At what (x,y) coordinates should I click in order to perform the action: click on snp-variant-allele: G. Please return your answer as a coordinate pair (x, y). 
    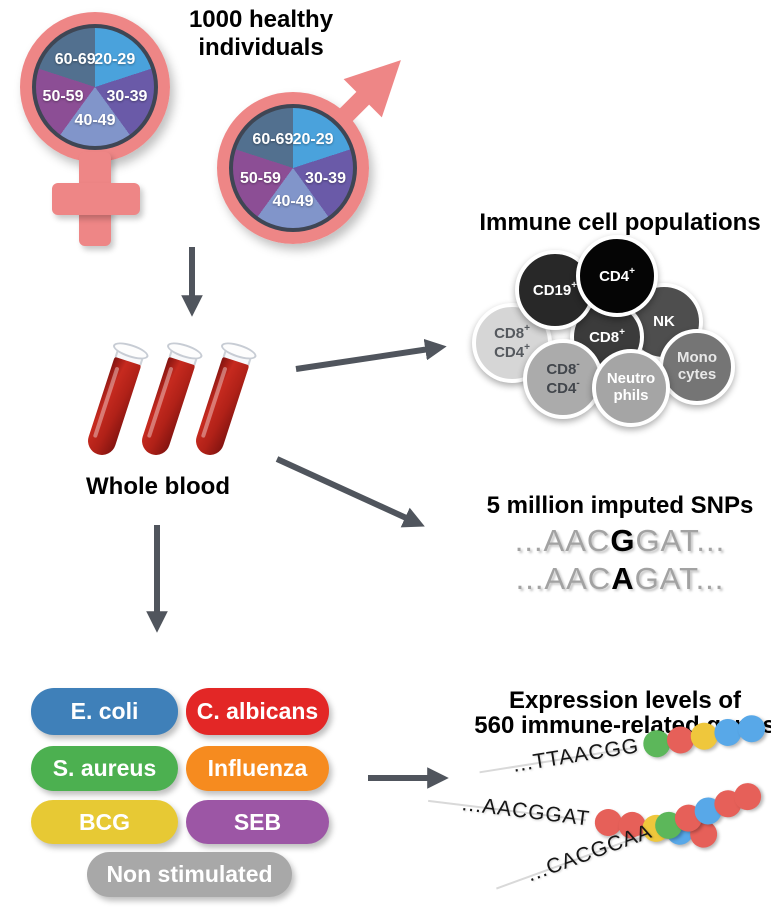
    Looking at the image, I should click on (623, 540).